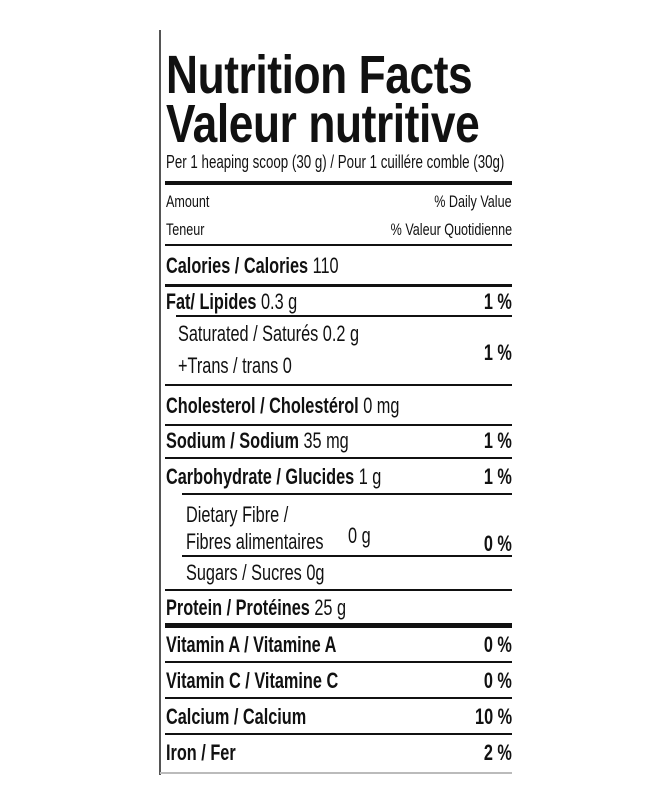 The image size is (670, 800). Describe the element at coordinates (188, 201) in the screenshot. I see `amount-label: Amount` at that location.